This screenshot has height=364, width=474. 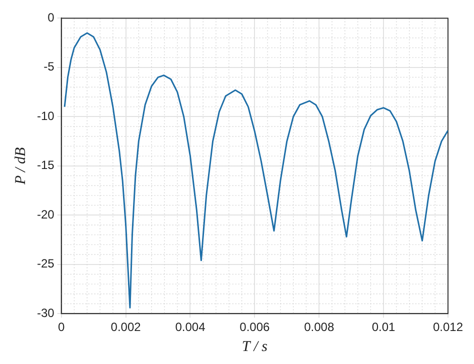 I want to click on y-tick-label: -10, so click(x=46, y=115).